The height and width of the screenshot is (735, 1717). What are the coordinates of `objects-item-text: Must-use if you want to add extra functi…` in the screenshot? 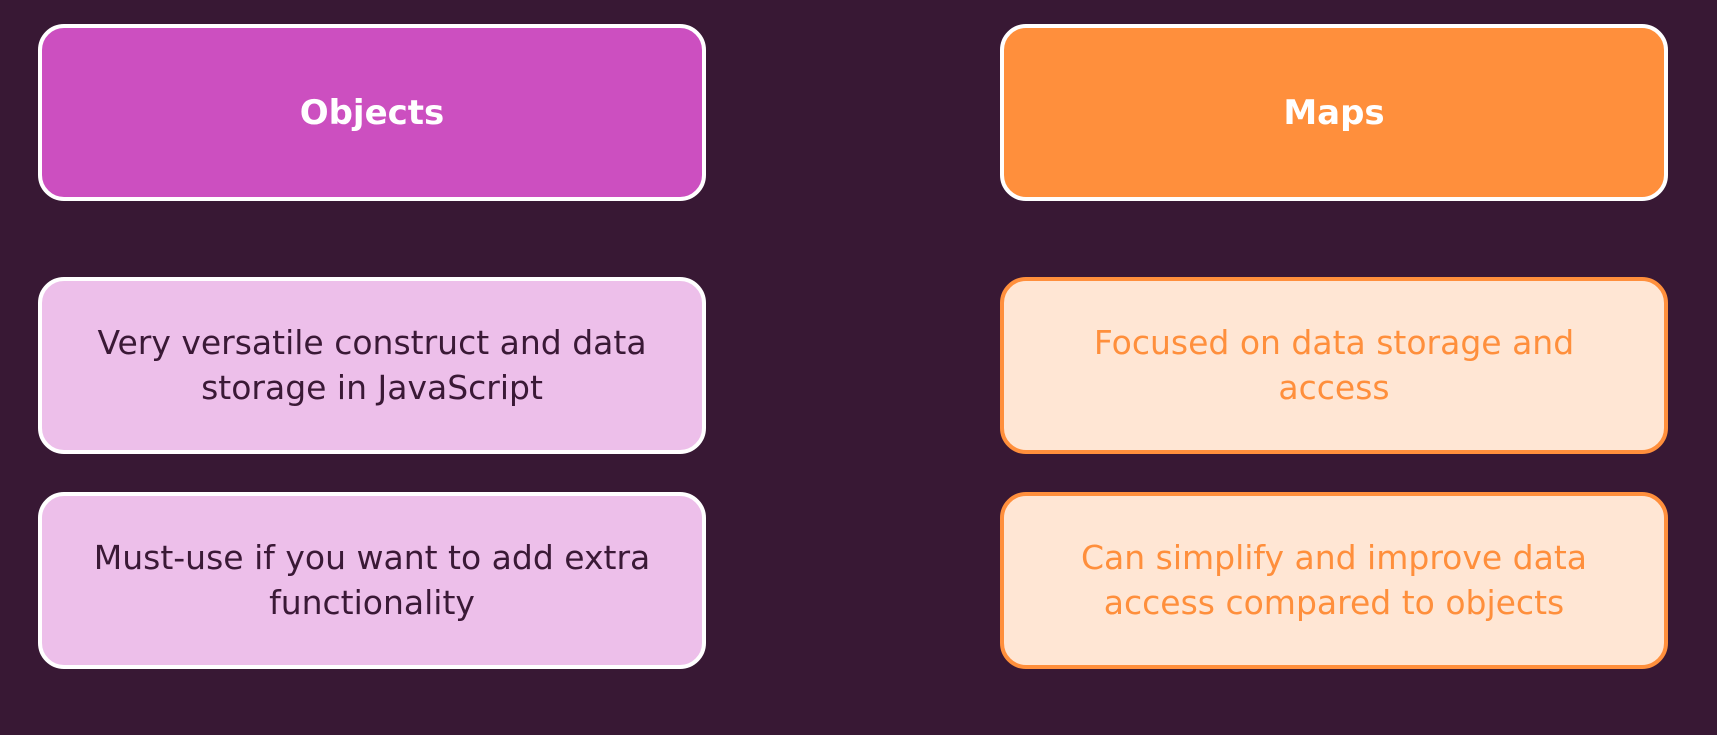 It's located at (372, 579).